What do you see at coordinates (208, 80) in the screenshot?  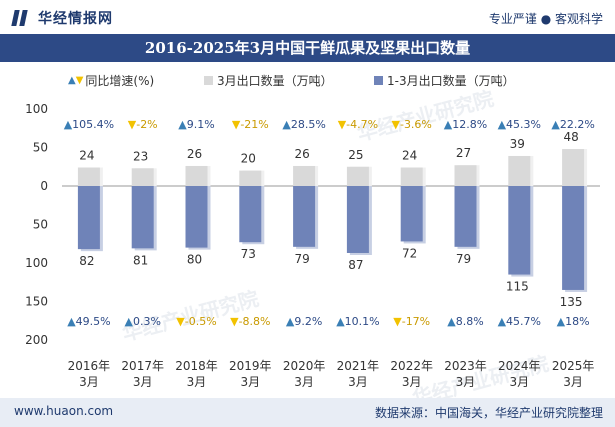 I see `legend-march-swatch` at bounding box center [208, 80].